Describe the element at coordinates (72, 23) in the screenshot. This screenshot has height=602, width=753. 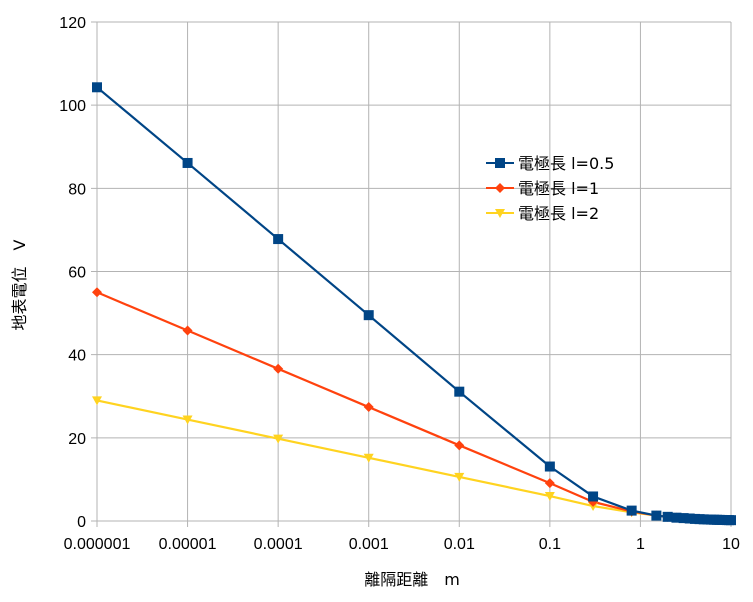
I see `y-tick-label: 120` at that location.